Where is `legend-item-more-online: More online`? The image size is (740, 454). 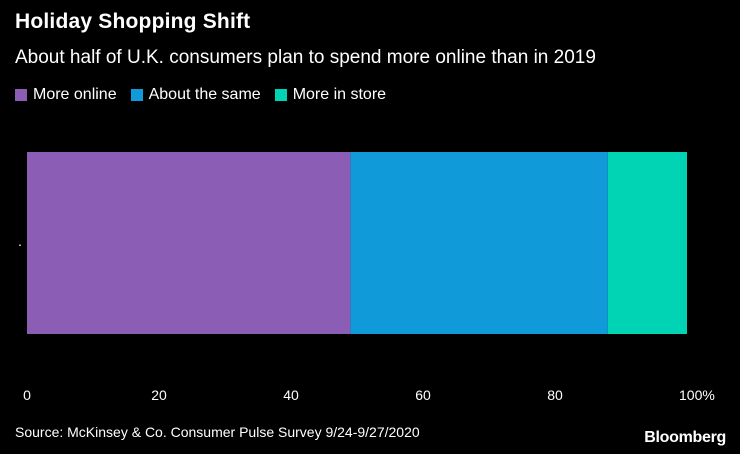 legend-item-more-online: More online is located at coordinates (66, 95).